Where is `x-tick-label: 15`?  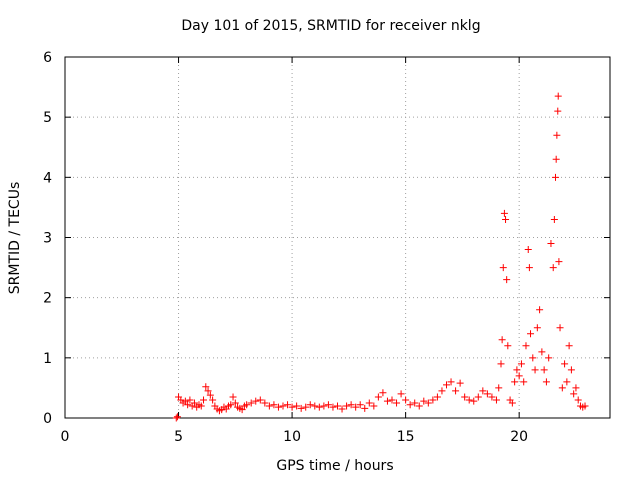 x-tick-label: 15 is located at coordinates (406, 437).